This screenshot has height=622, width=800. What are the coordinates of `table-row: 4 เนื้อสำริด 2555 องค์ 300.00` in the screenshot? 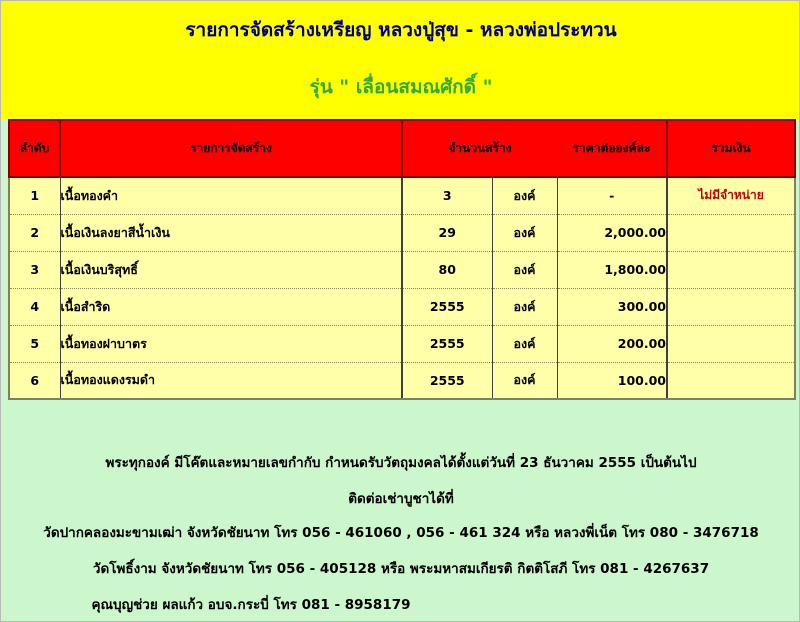 It's located at (402, 307).